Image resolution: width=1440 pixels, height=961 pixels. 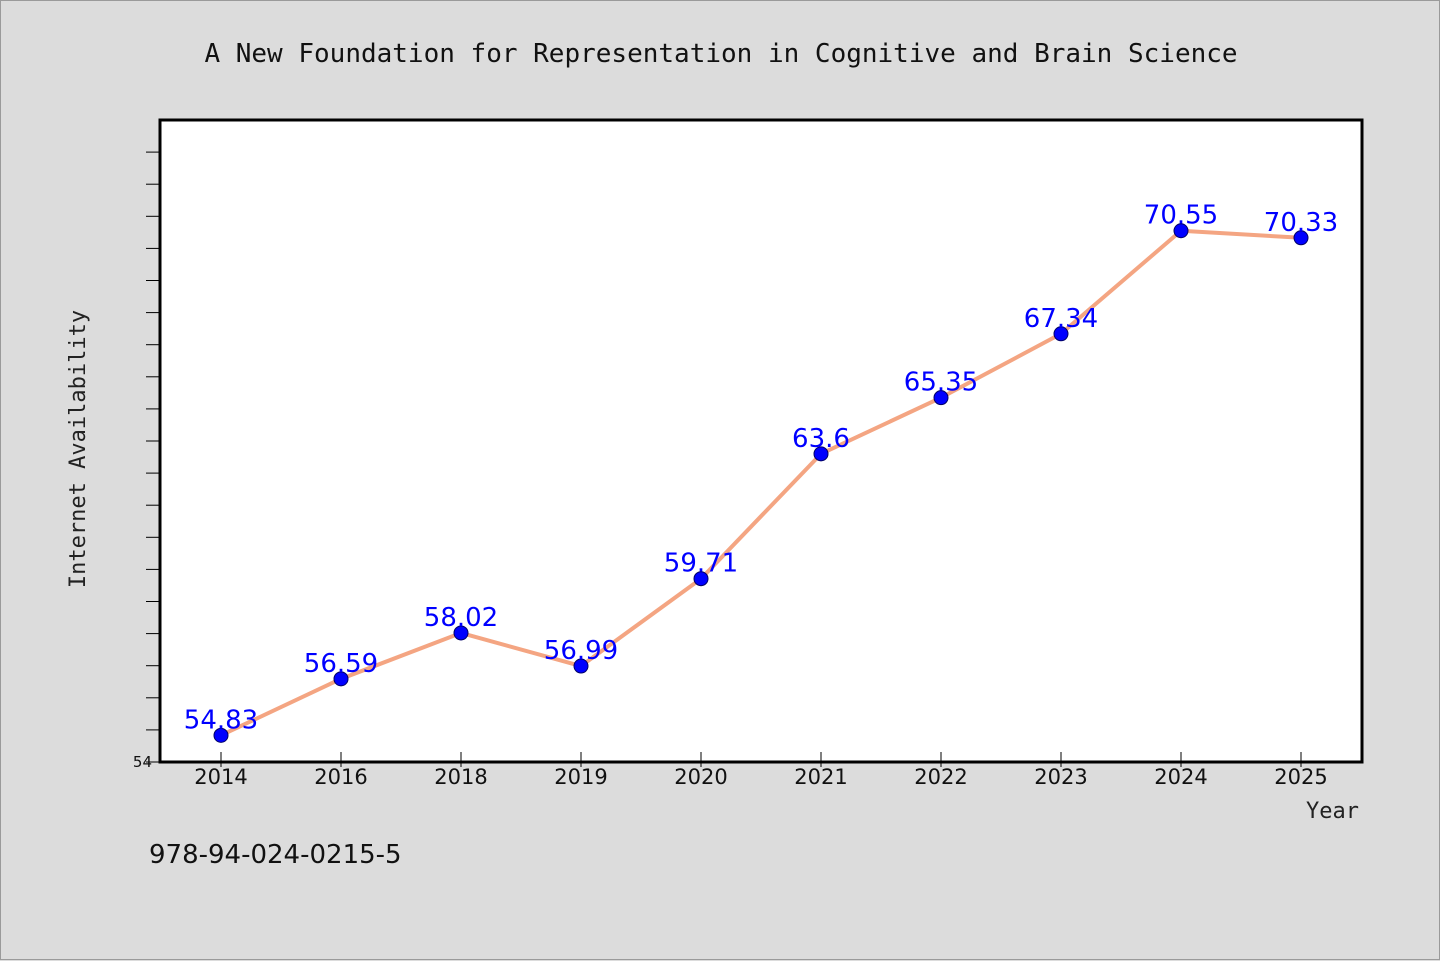 I want to click on x-axis-ticks, so click(x=761, y=759).